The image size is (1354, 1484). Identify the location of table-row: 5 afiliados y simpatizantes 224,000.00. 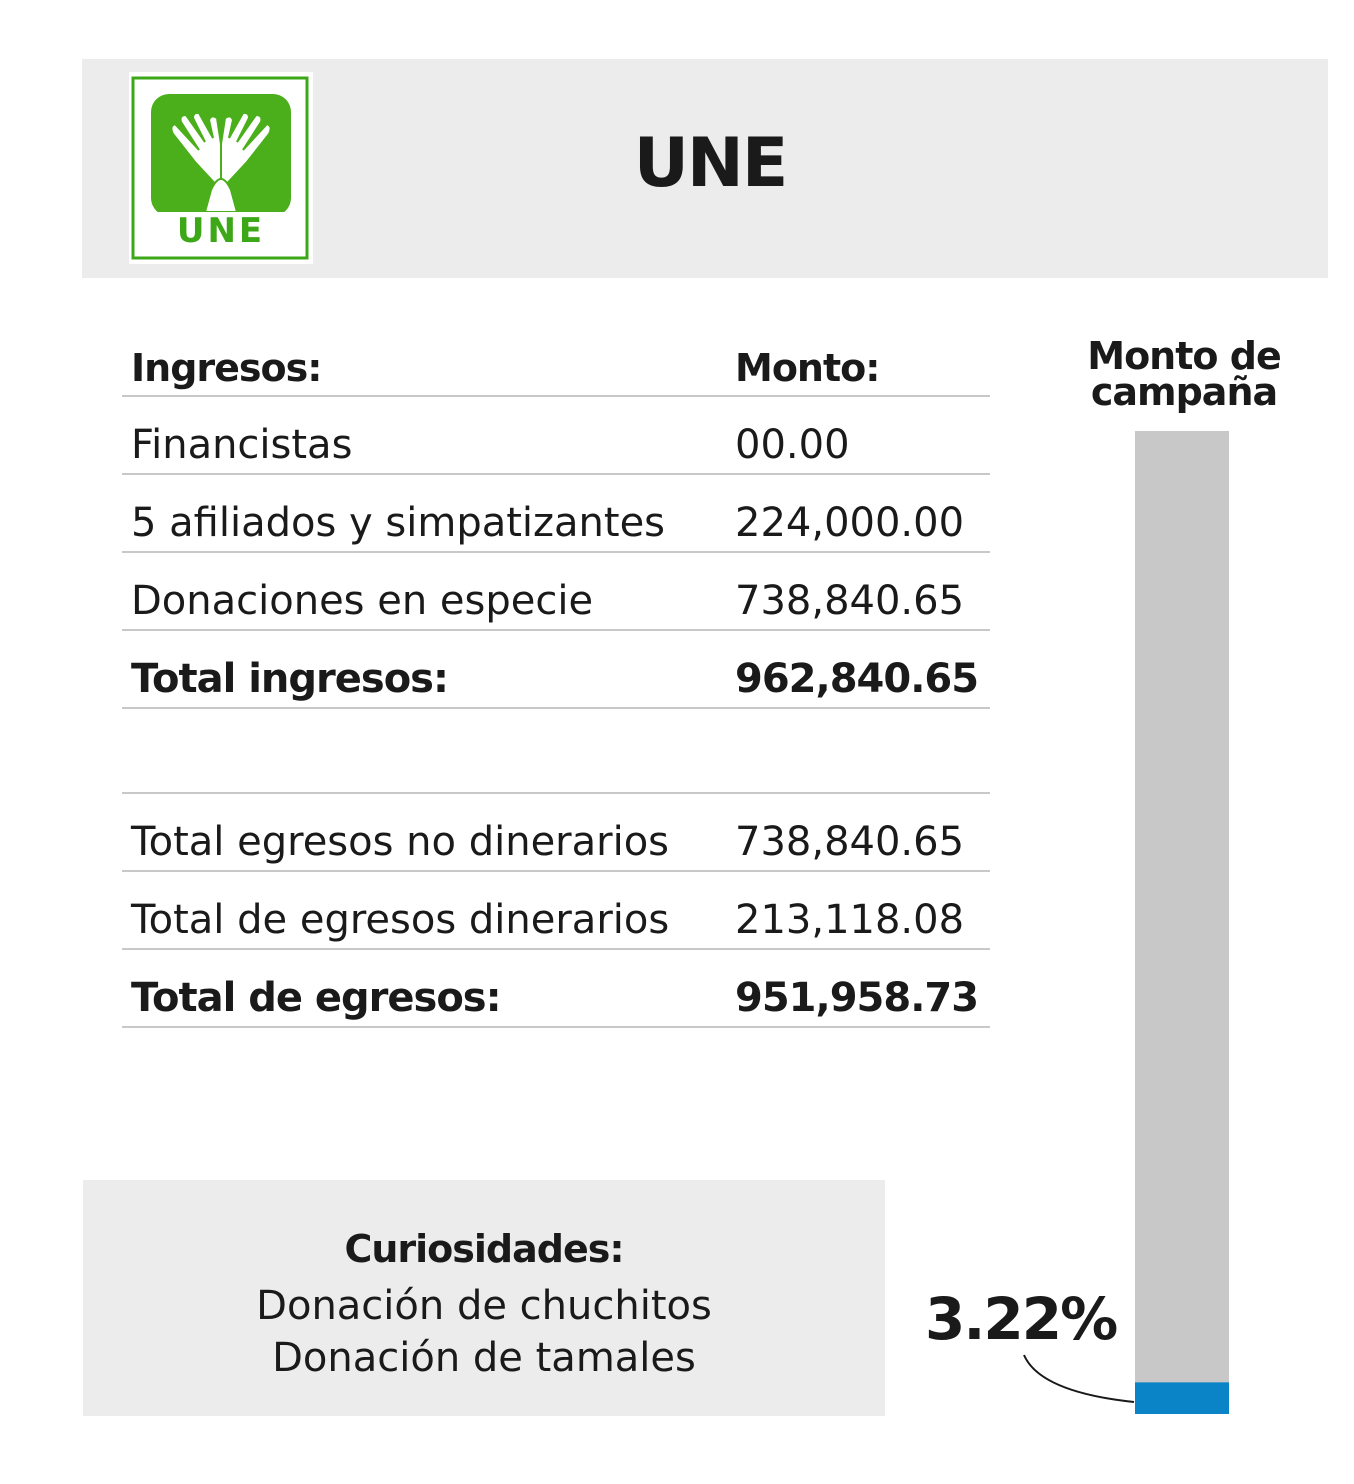
(556, 514).